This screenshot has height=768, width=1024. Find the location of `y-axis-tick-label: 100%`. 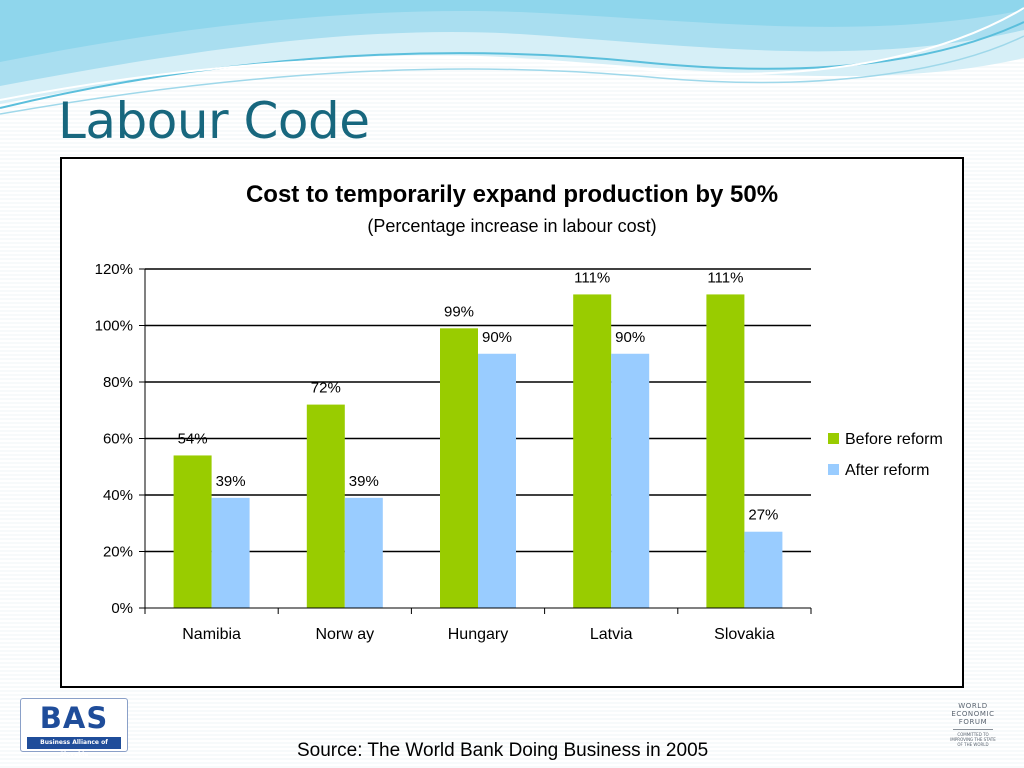

y-axis-tick-label: 100% is located at coordinates (114, 326).